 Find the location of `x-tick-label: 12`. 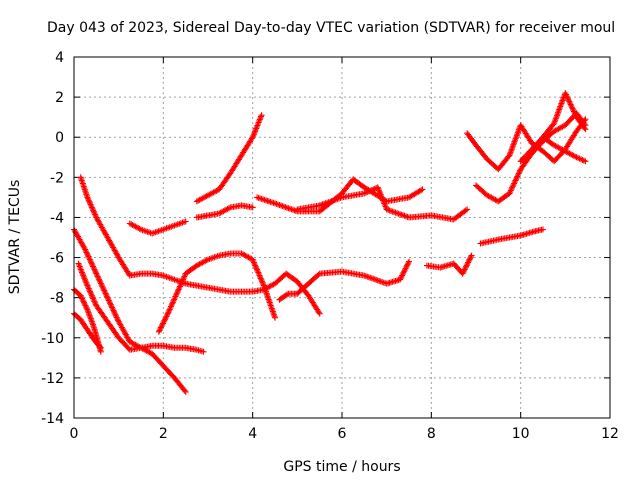

x-tick-label: 12 is located at coordinates (610, 434).